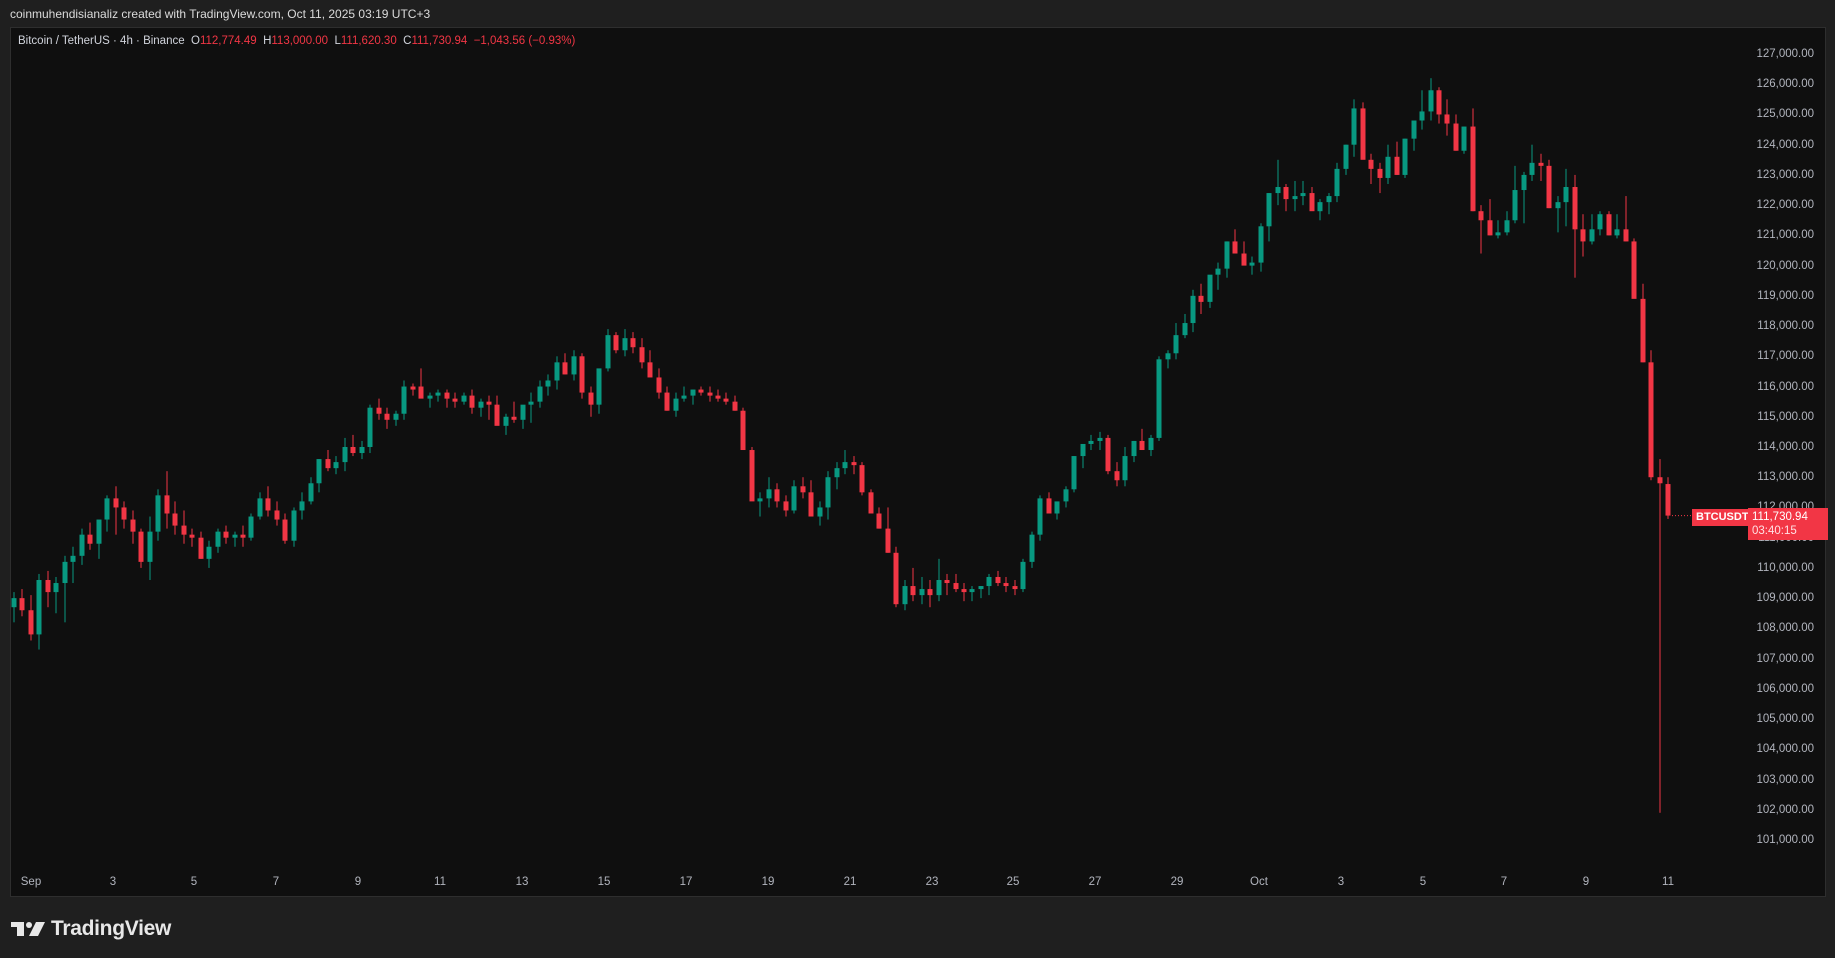 This screenshot has height=958, width=1835. What do you see at coordinates (1785, 265) in the screenshot?
I see `price-tick: 120,000.00` at bounding box center [1785, 265].